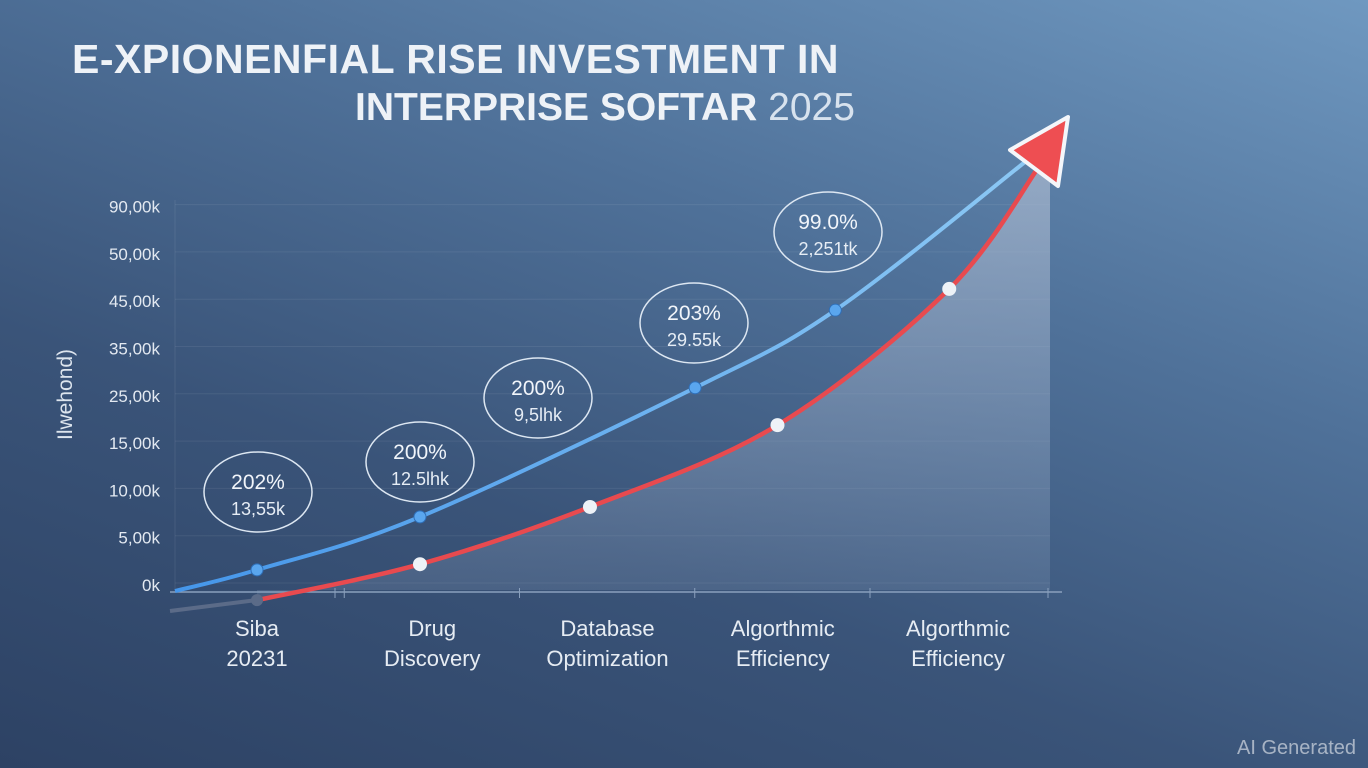  I want to click on annotation-percent: 99.0%, so click(828, 222).